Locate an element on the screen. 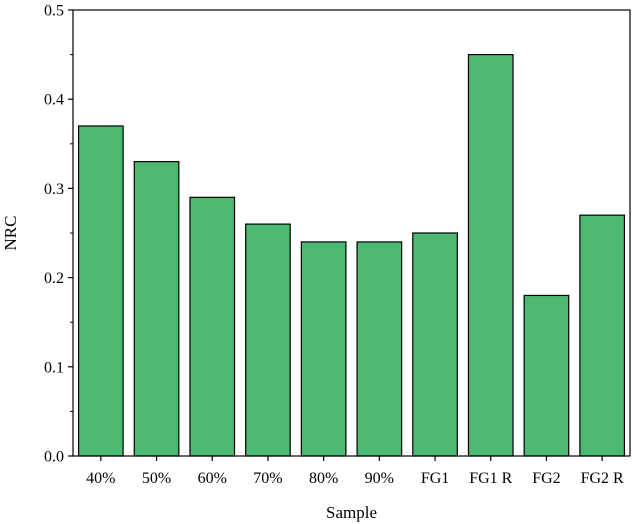  x-tick-label-5: 90% is located at coordinates (379, 478).